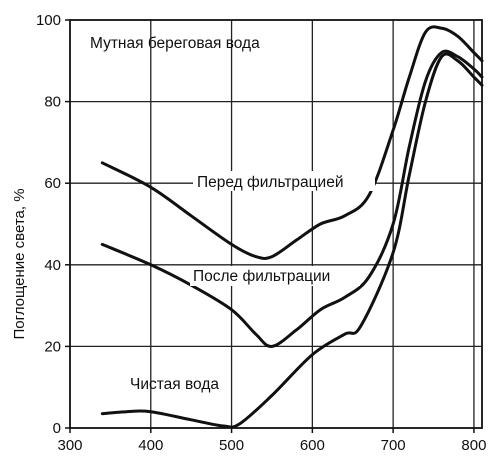 This screenshot has width=500, height=468. I want to click on annotation-turbid-water: Мутная береговая вода, so click(175, 43).